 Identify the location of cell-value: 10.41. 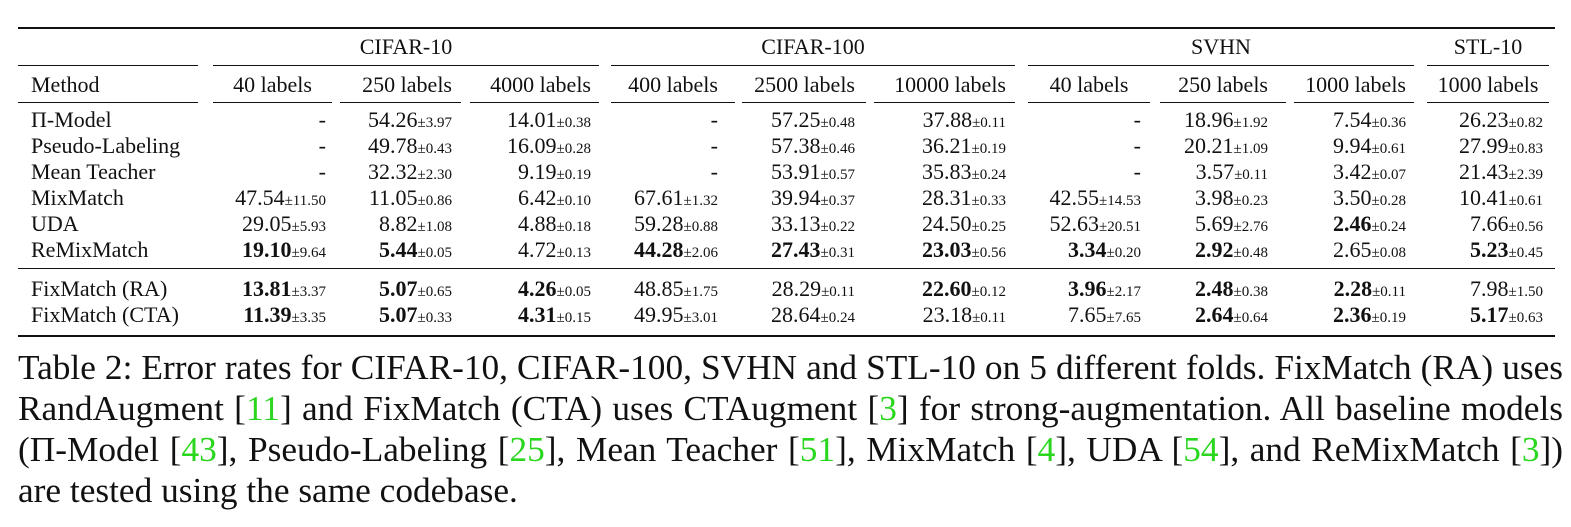
(1484, 197).